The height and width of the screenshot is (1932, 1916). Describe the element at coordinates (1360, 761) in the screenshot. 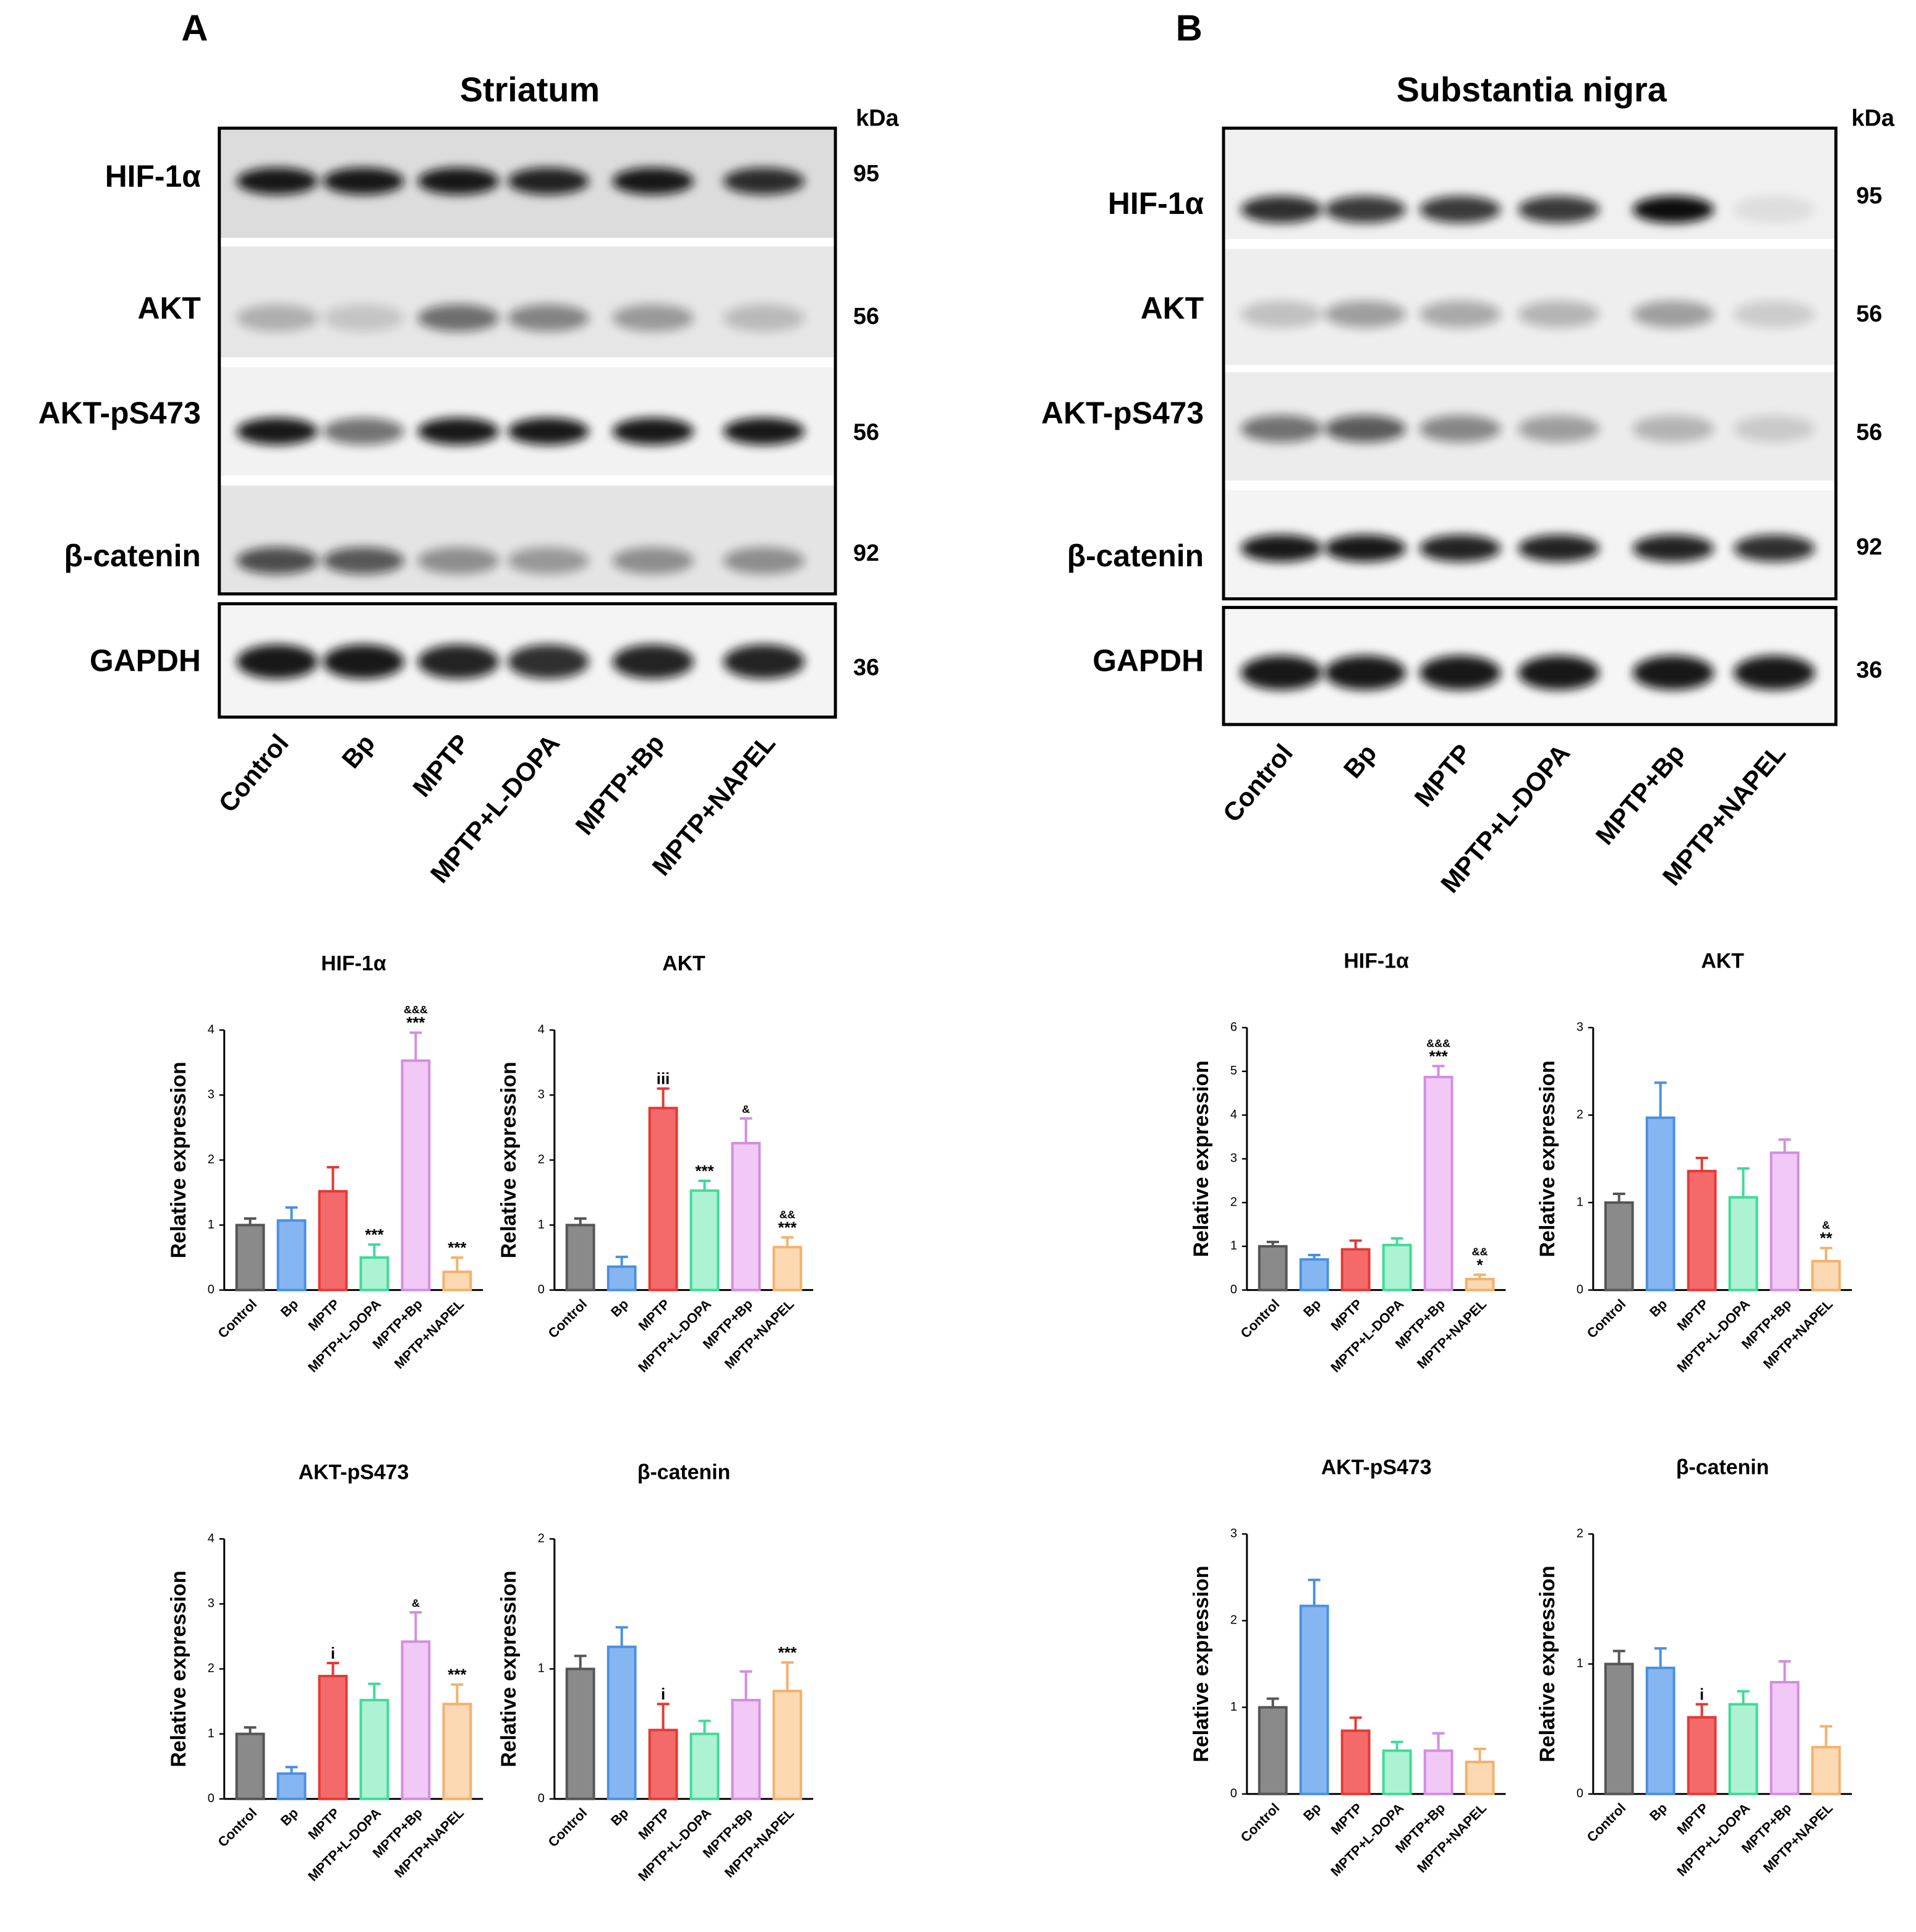

I see `lane-label: Bp` at that location.